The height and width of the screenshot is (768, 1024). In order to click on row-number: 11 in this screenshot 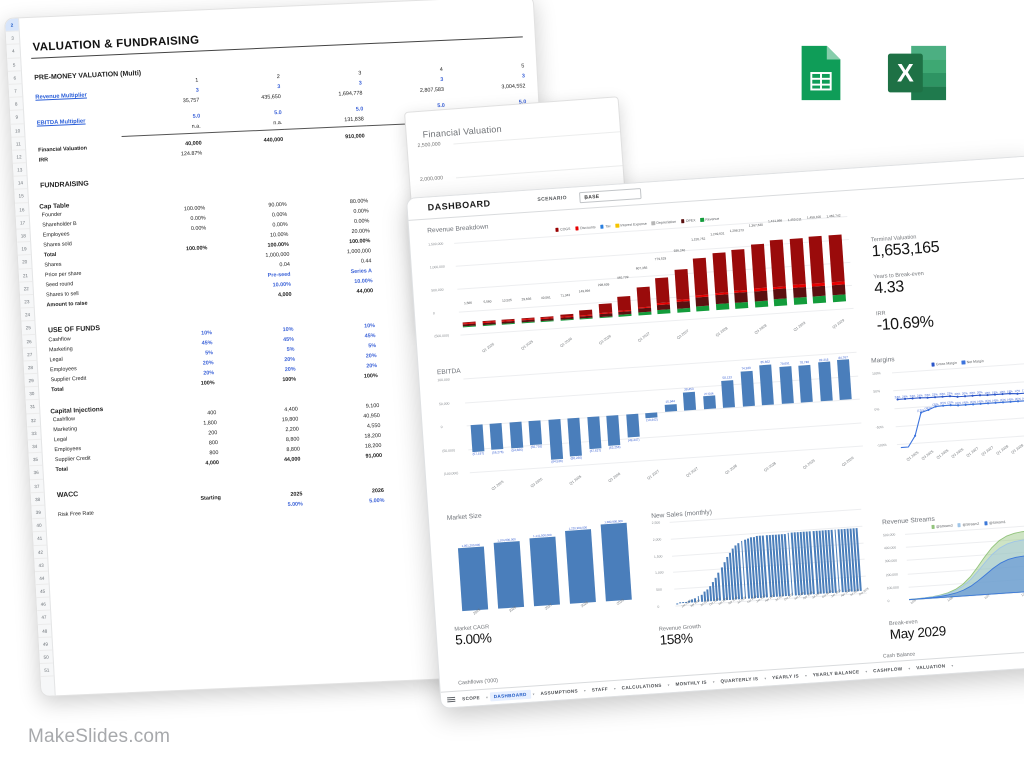, I will do `click(18, 143)`.